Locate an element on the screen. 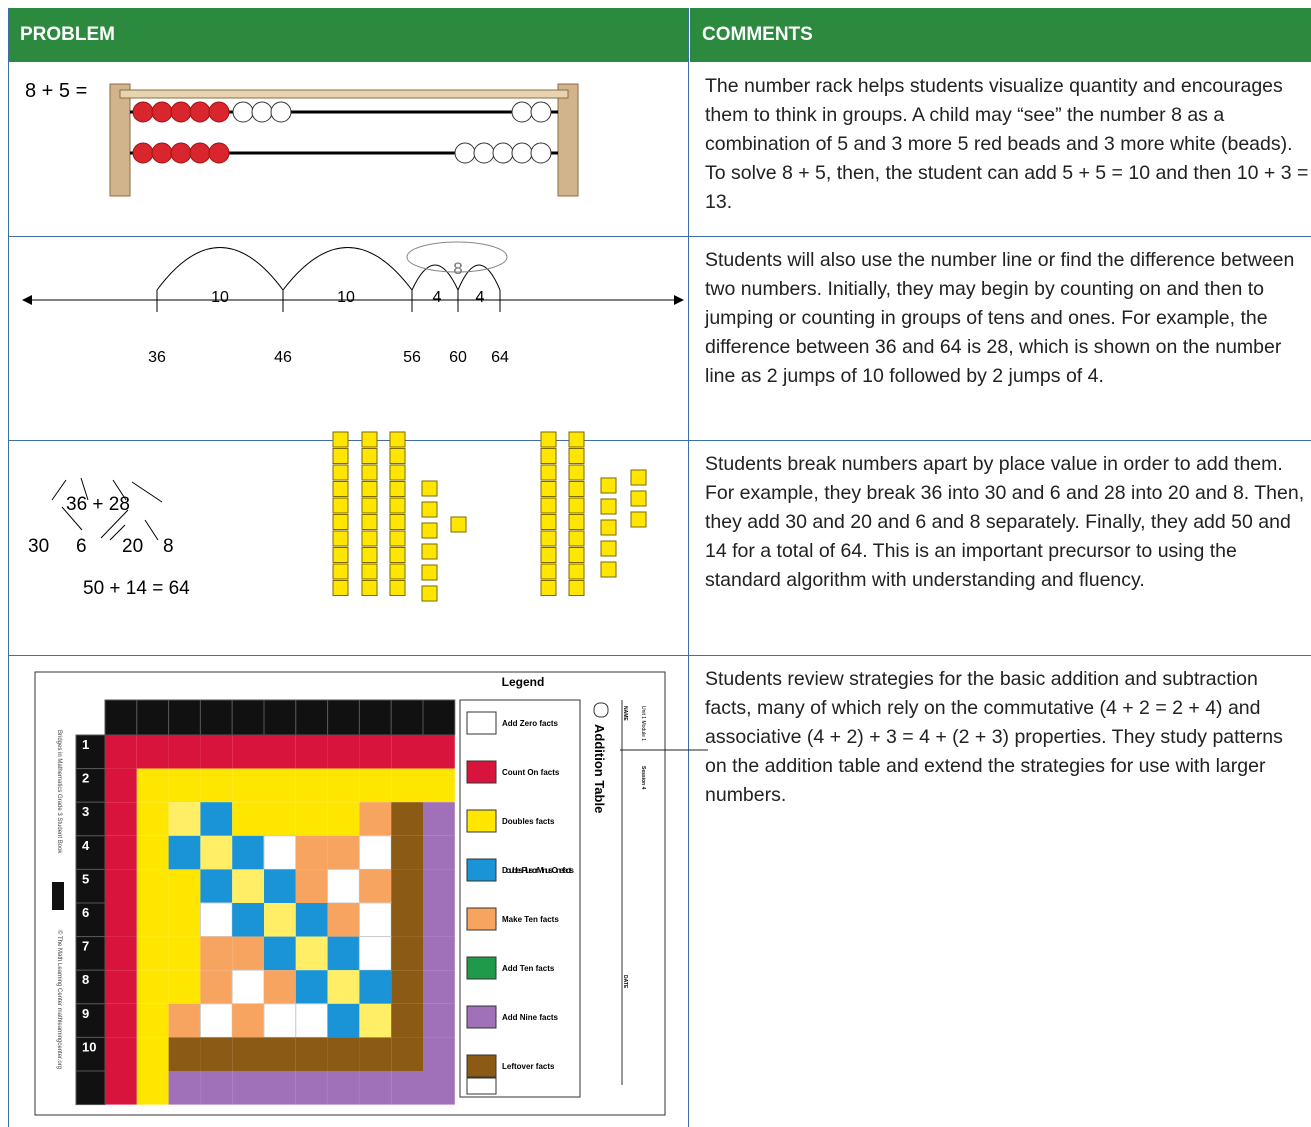  name-label: NAME is located at coordinates (625, 713).